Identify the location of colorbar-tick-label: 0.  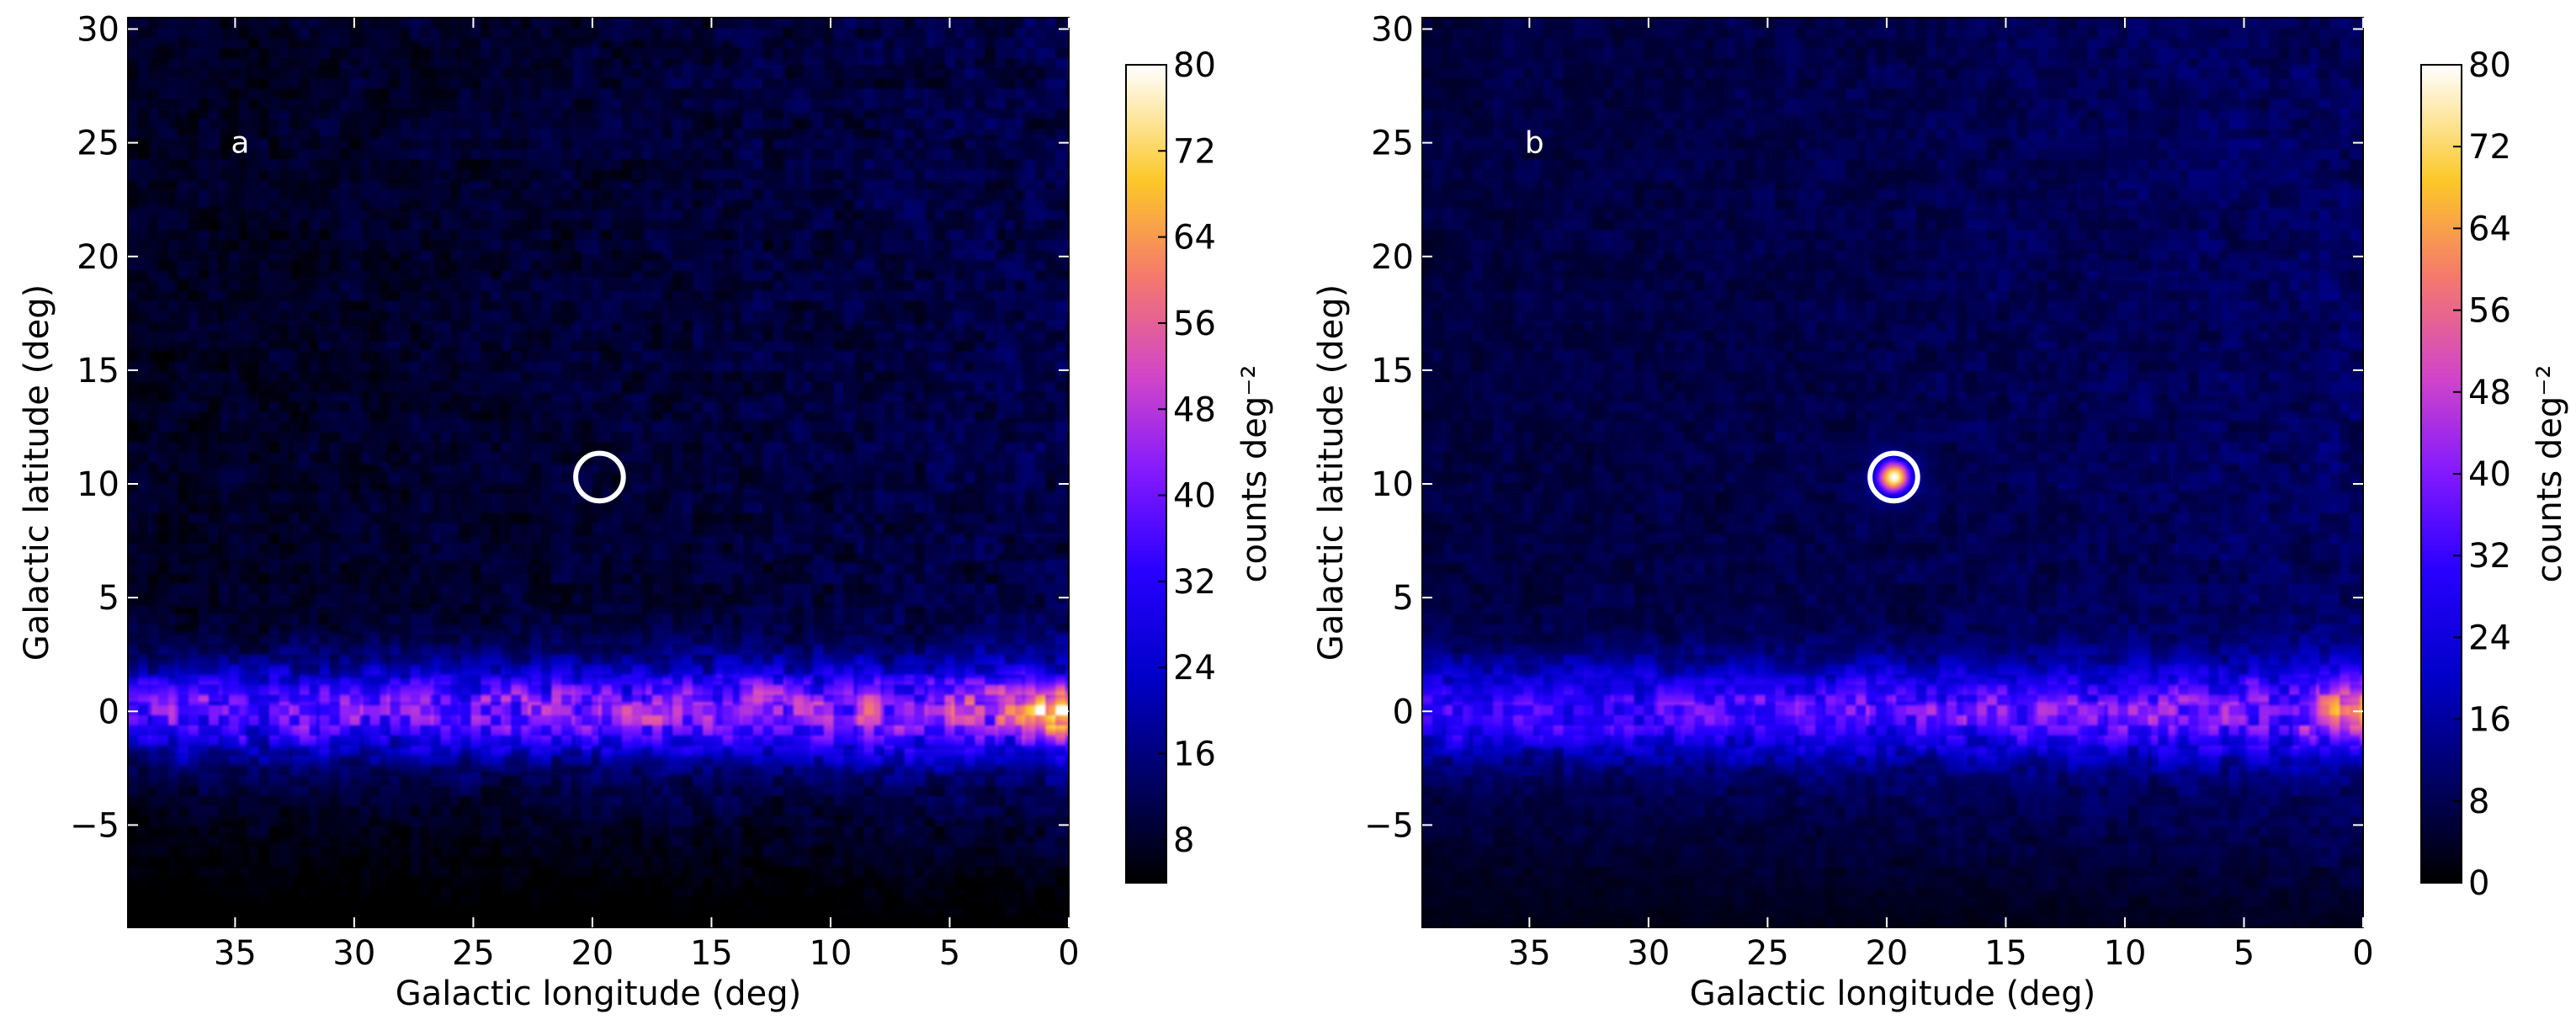
(2479, 883).